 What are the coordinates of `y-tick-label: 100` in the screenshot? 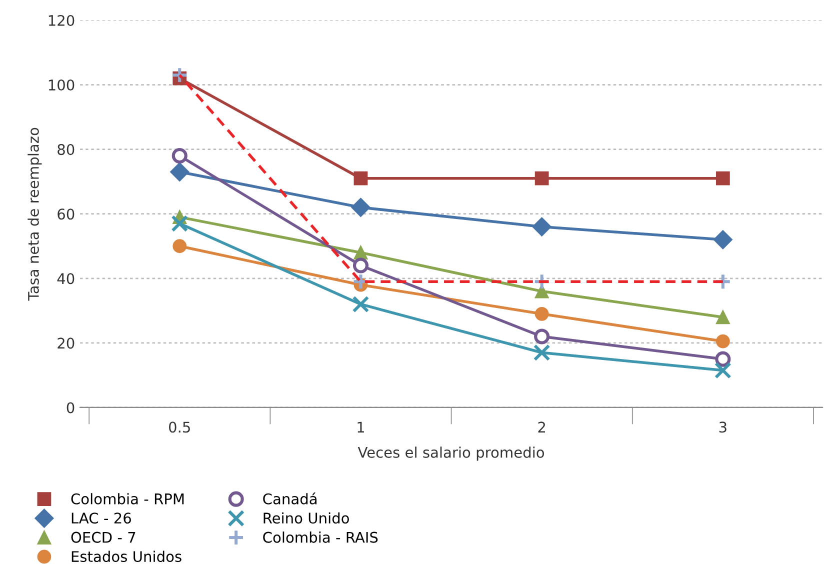 It's located at (61, 85).